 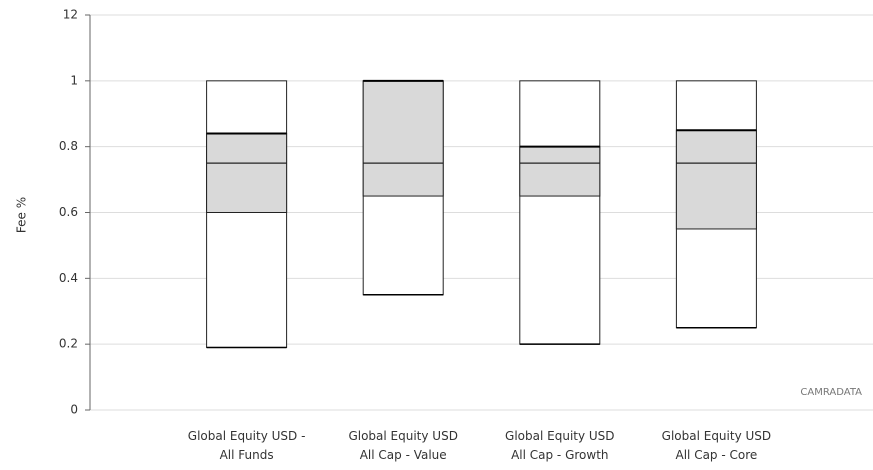 What do you see at coordinates (717, 455) in the screenshot?
I see `x-tick-label-line: All Cap - Core` at bounding box center [717, 455].